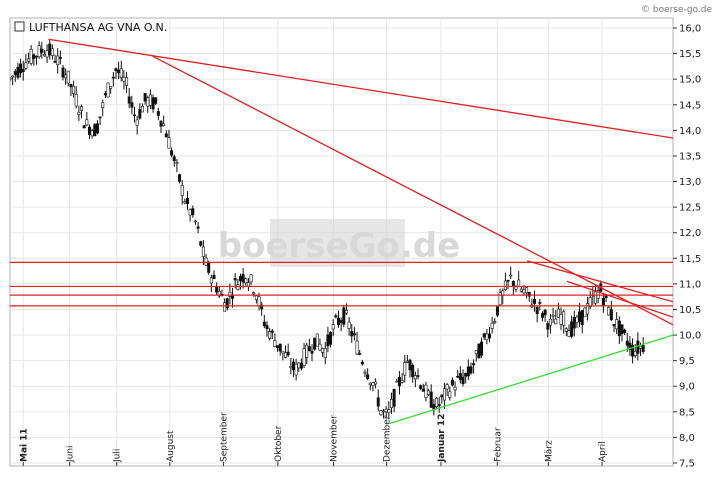 The height and width of the screenshot is (481, 720). Describe the element at coordinates (687, 387) in the screenshot. I see `y-tick-label: 9,0` at that location.